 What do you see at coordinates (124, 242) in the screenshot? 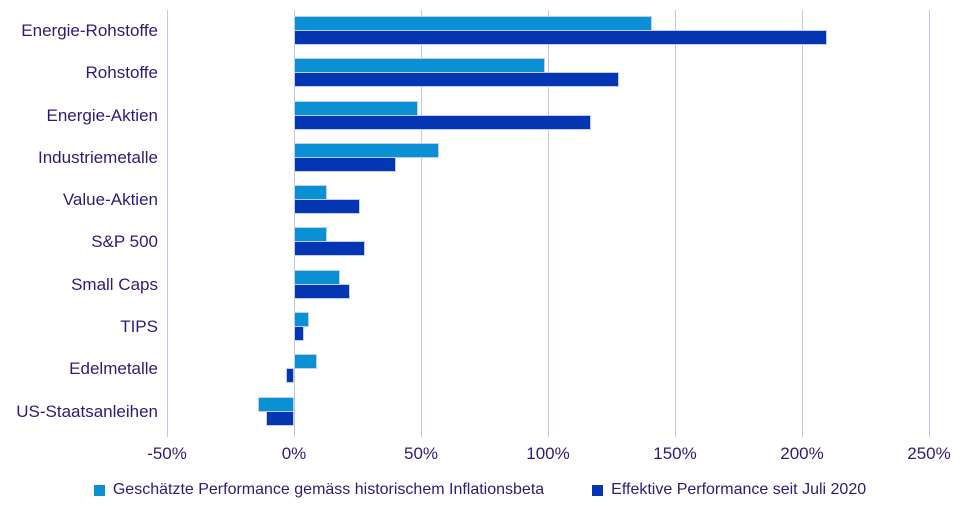
I see `category-label: S&P 500` at bounding box center [124, 242].